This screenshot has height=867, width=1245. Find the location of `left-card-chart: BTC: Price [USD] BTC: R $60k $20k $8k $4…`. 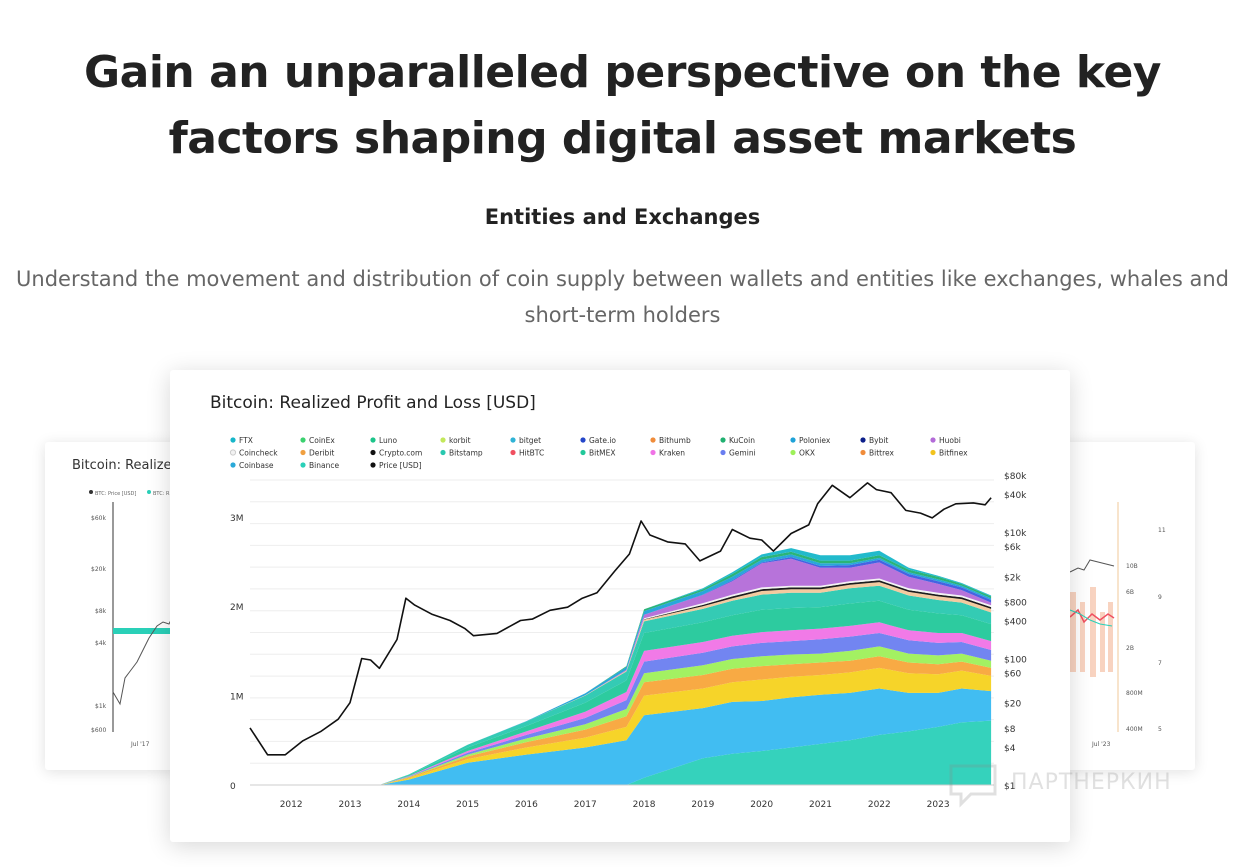

left-card-chart: BTC: Price [USD] BTC: R $60k $20k $8k $4… is located at coordinates (131, 619).